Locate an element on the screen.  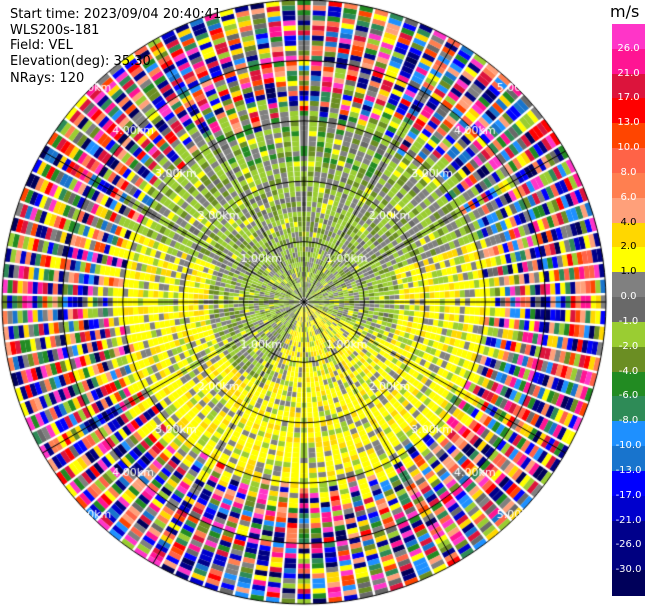
colorbar-tick-label: 4.0 is located at coordinates (628, 222).